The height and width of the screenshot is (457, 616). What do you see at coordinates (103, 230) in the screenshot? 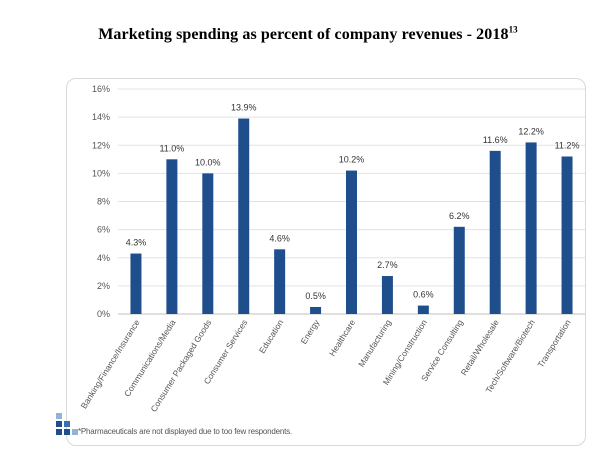
I see `y-tick-label: 6%` at bounding box center [103, 230].